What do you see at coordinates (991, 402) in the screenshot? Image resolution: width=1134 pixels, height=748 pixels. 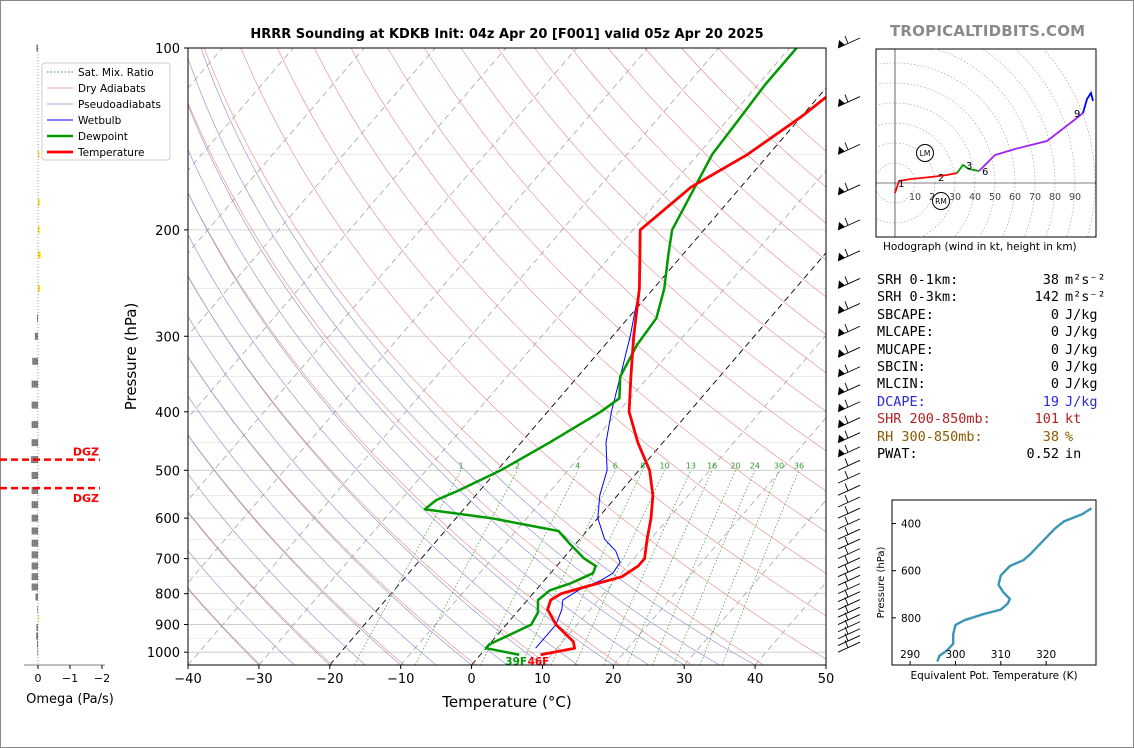 I see `stat-row: DCAPE: 19 J/kg` at bounding box center [991, 402].